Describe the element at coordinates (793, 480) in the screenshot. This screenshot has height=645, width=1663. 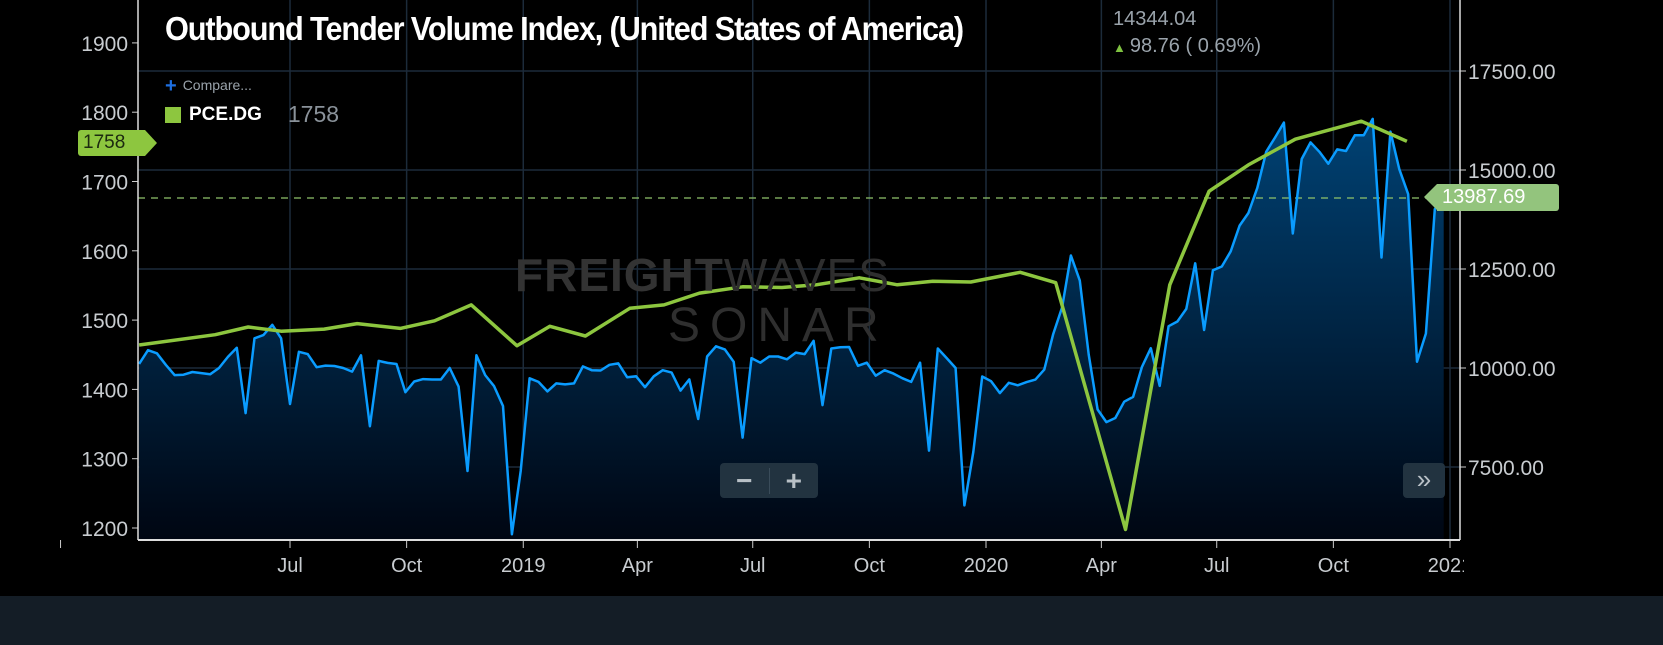
I see `zoom-in-button: +` at that location.